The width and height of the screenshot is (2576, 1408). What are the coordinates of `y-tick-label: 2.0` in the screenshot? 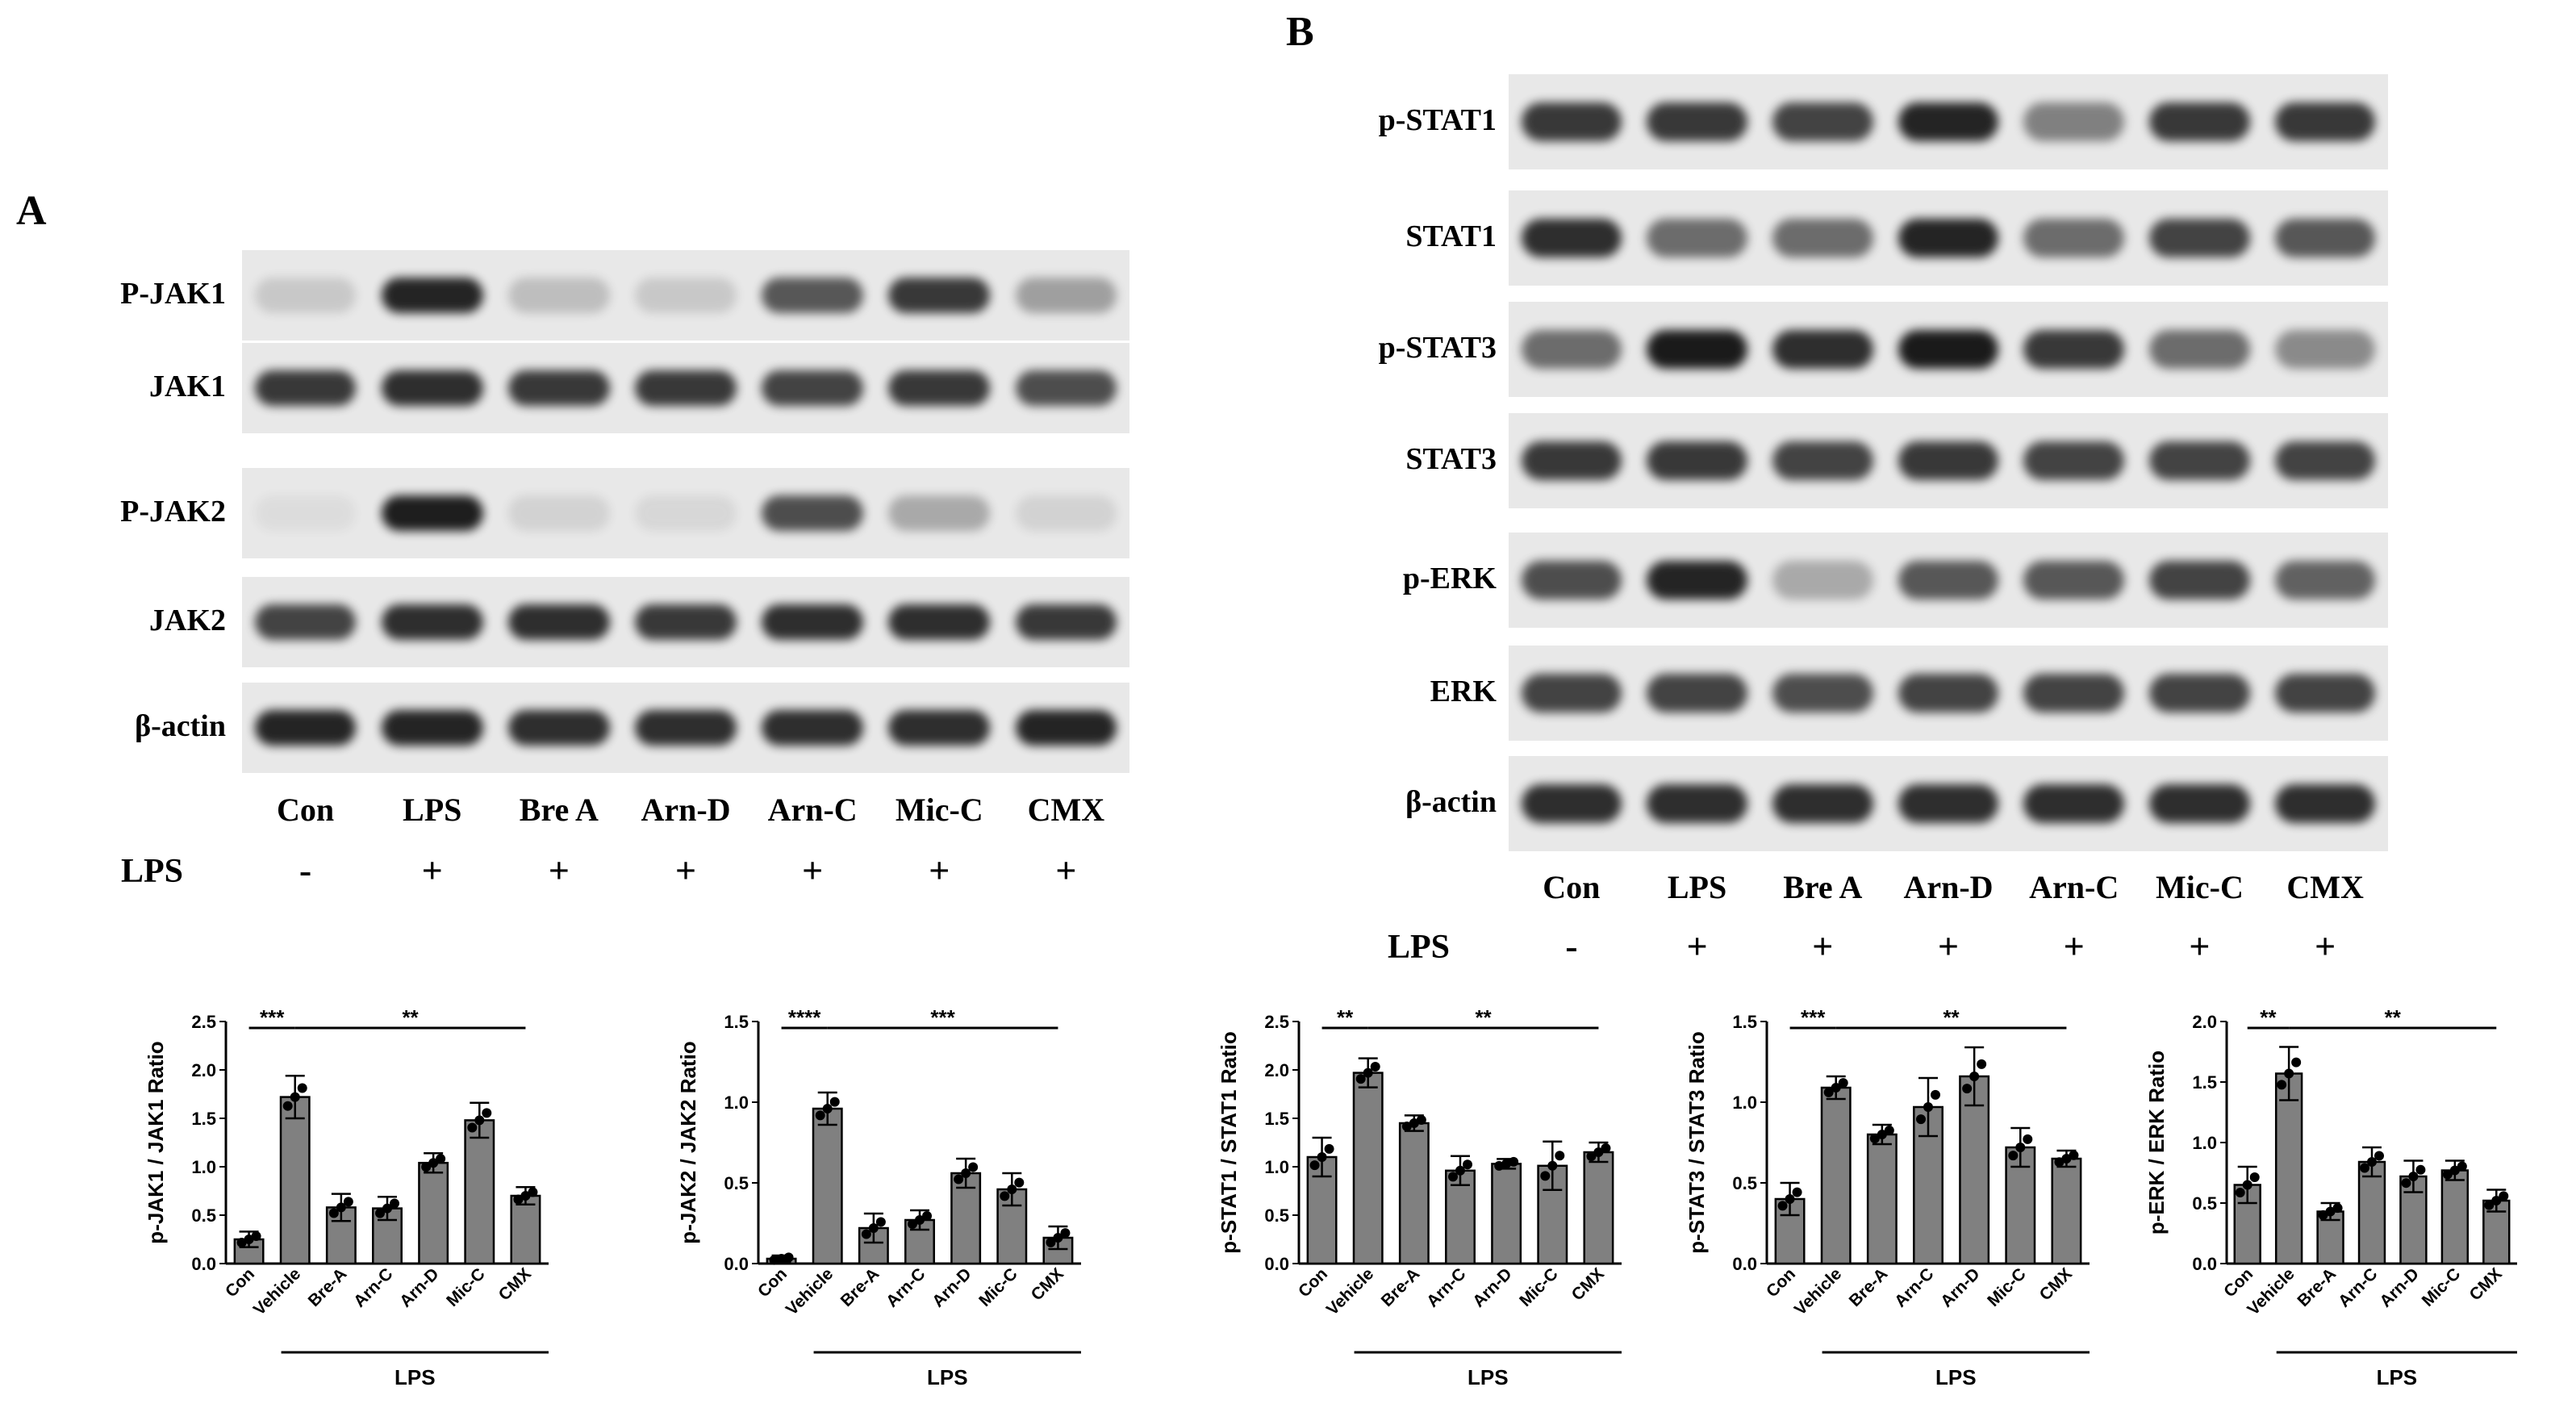 It's located at (203, 1070).